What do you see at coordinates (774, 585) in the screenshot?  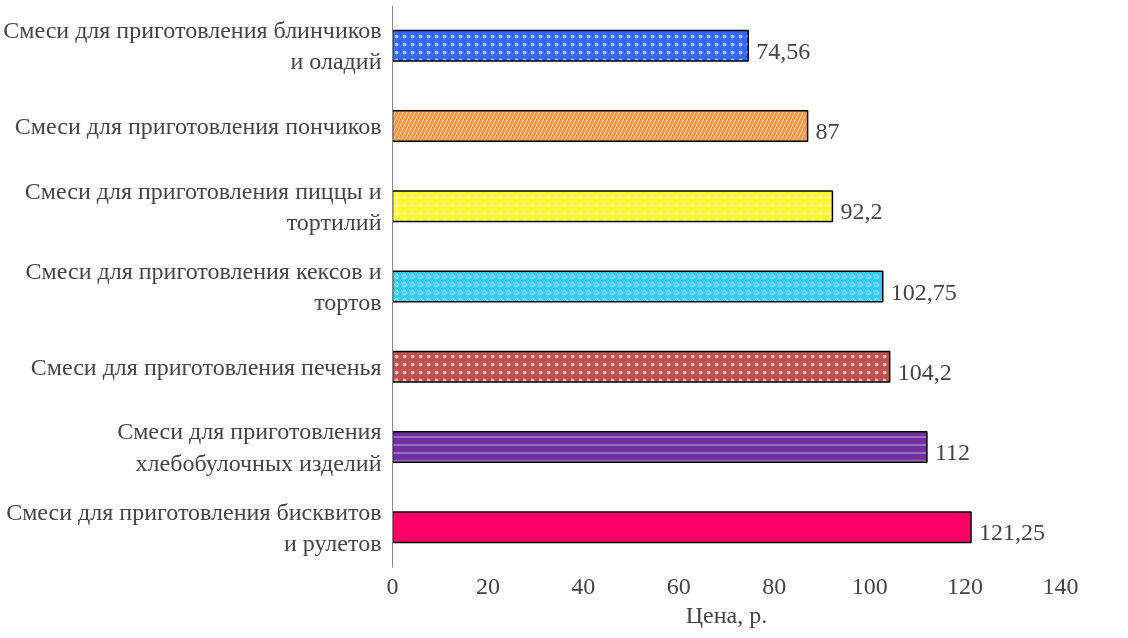 I see `x-tick-label: 80` at bounding box center [774, 585].